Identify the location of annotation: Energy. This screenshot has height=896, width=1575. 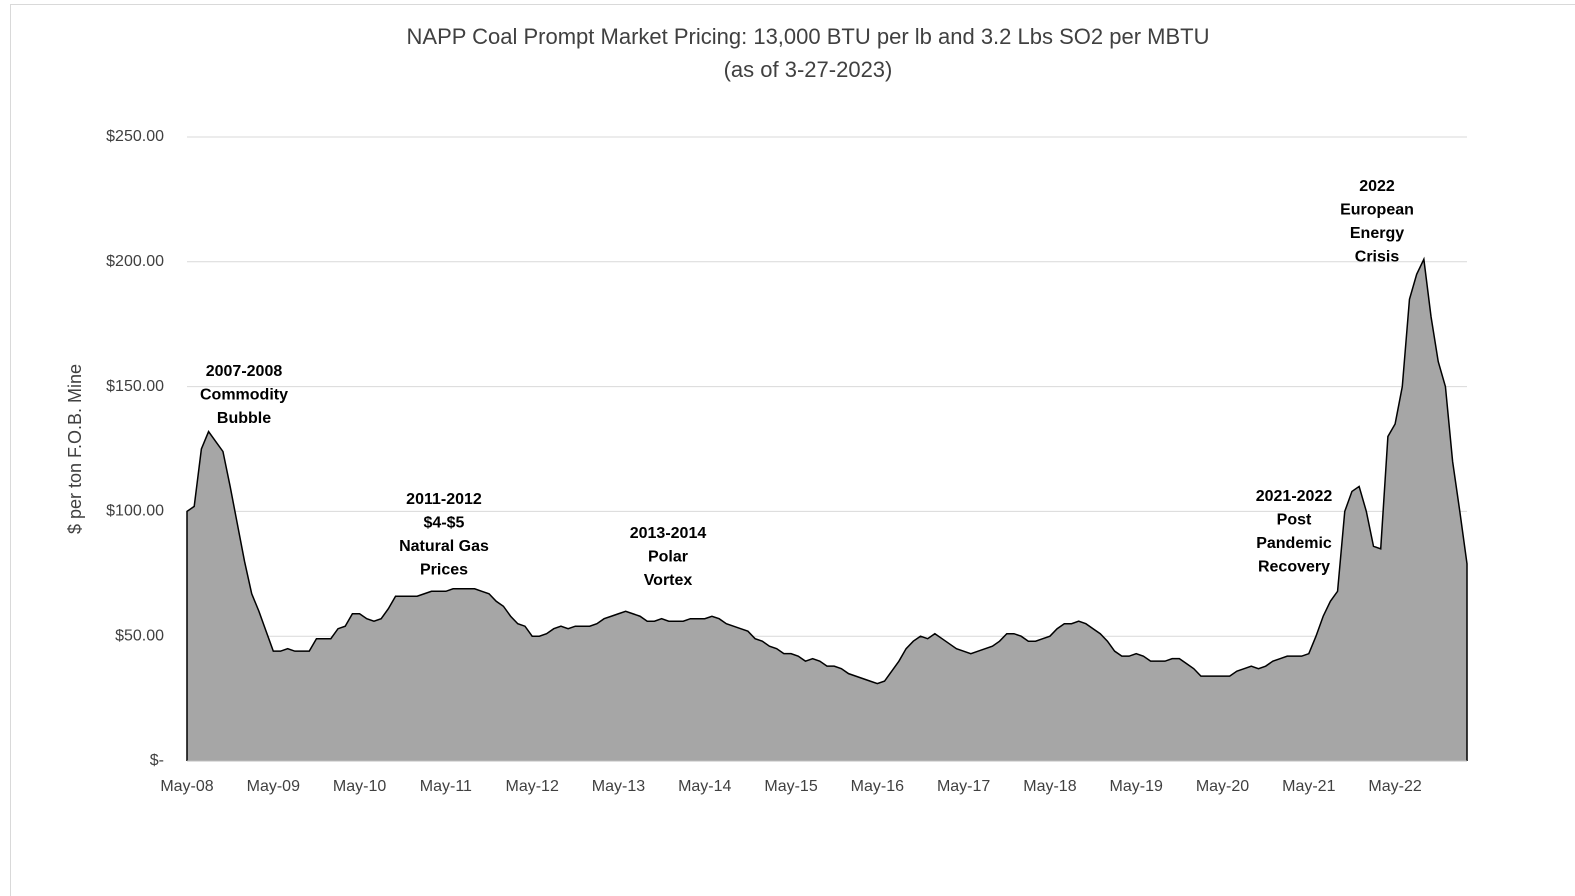
(1377, 233).